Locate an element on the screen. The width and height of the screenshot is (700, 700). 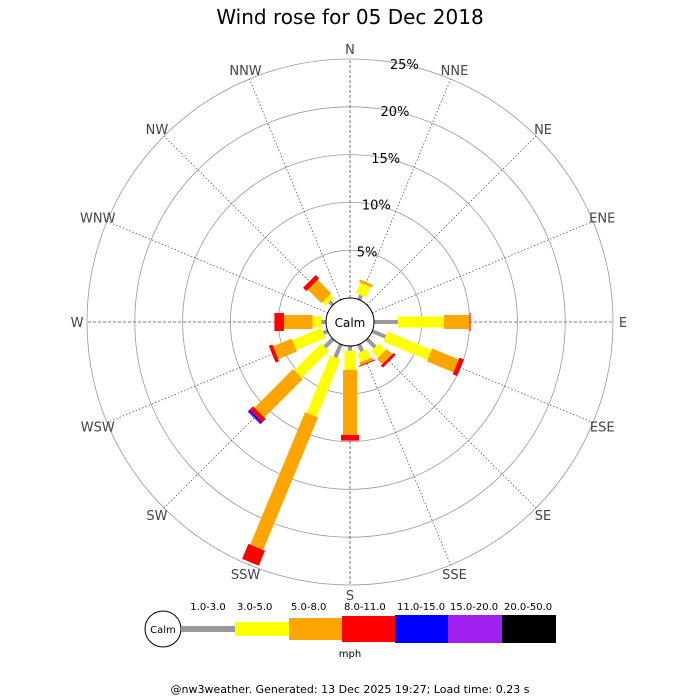
direction-label-n: N is located at coordinates (350, 50).